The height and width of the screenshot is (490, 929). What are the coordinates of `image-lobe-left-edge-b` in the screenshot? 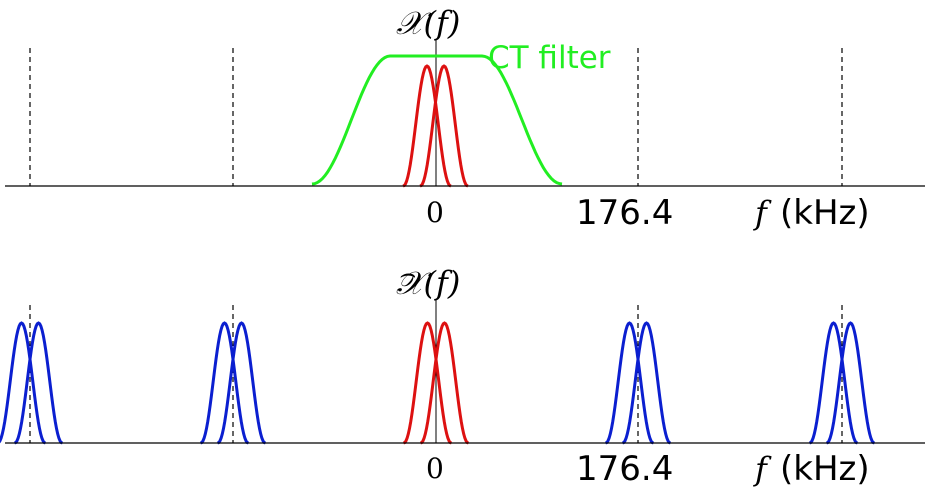 It's located at (38, 383).